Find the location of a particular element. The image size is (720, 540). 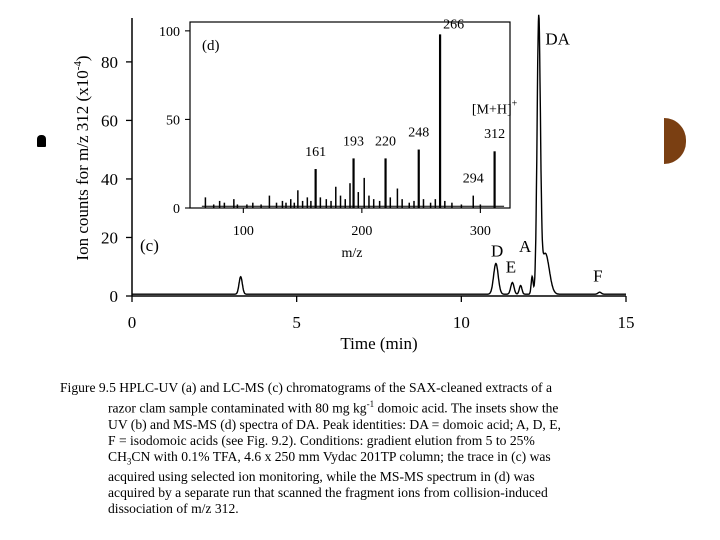

main-y-tick-label: 20 is located at coordinates (109, 237).